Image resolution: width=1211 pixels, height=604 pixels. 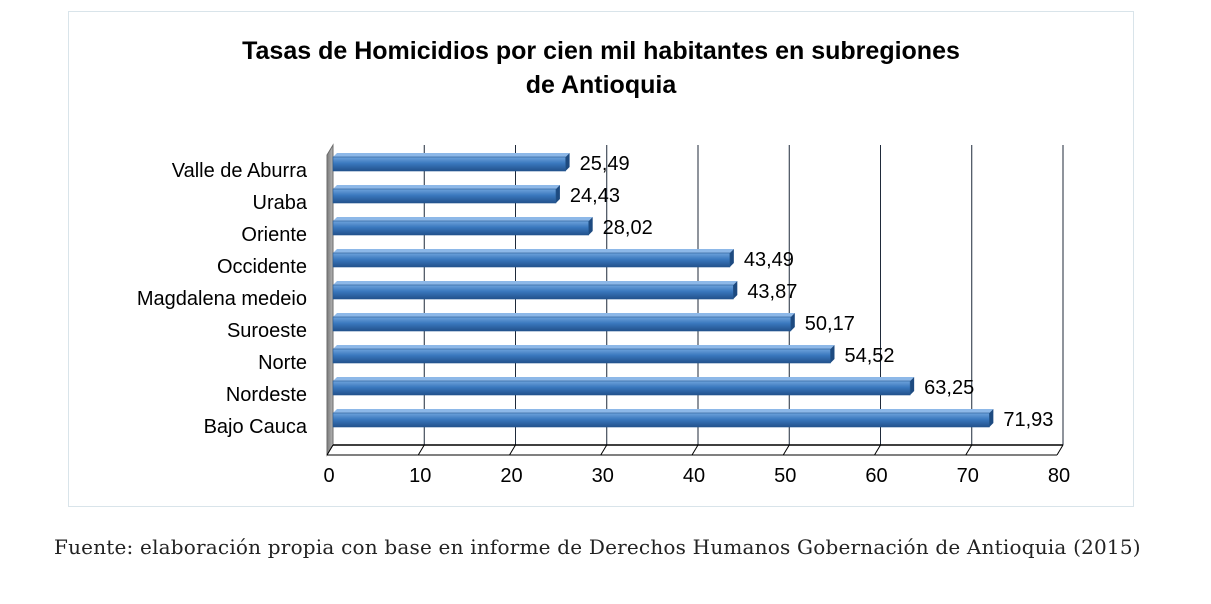 What do you see at coordinates (240, 171) in the screenshot?
I see `category-label: Valle de Aburra` at bounding box center [240, 171].